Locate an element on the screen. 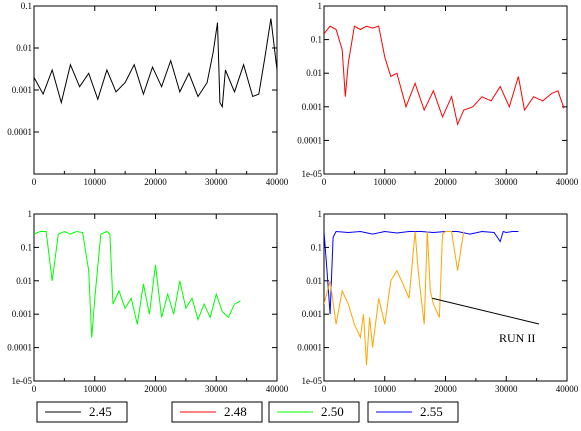 Image resolution: width=581 pixels, height=431 pixels. legend-item-2.45: 2.45 is located at coordinates (82, 412).